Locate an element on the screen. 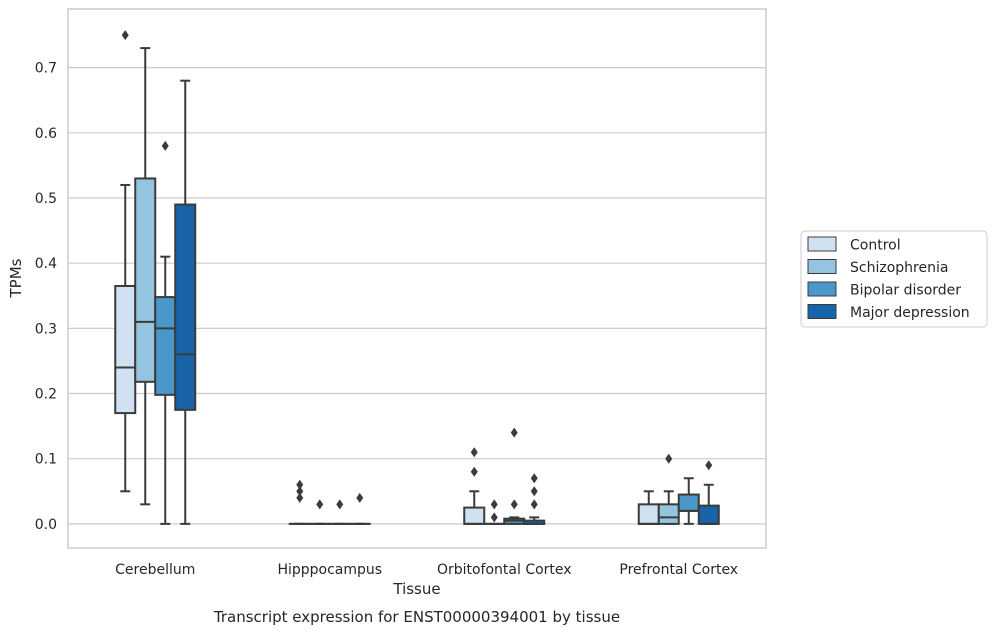  y-tick-label: 0.6 is located at coordinates (46, 134).